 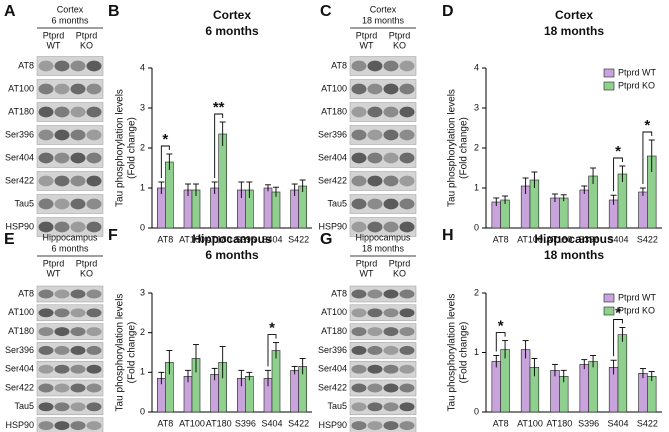 I want to click on row-label: Ser422, so click(x=19, y=387).